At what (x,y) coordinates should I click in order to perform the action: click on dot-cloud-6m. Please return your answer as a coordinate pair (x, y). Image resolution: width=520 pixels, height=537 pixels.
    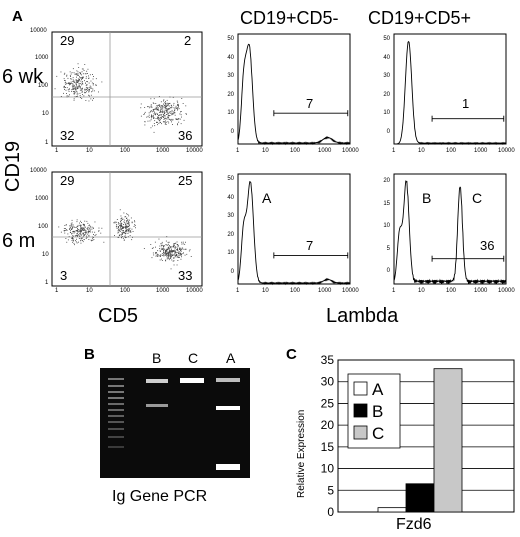
    Looking at the image, I should click on (125, 239).